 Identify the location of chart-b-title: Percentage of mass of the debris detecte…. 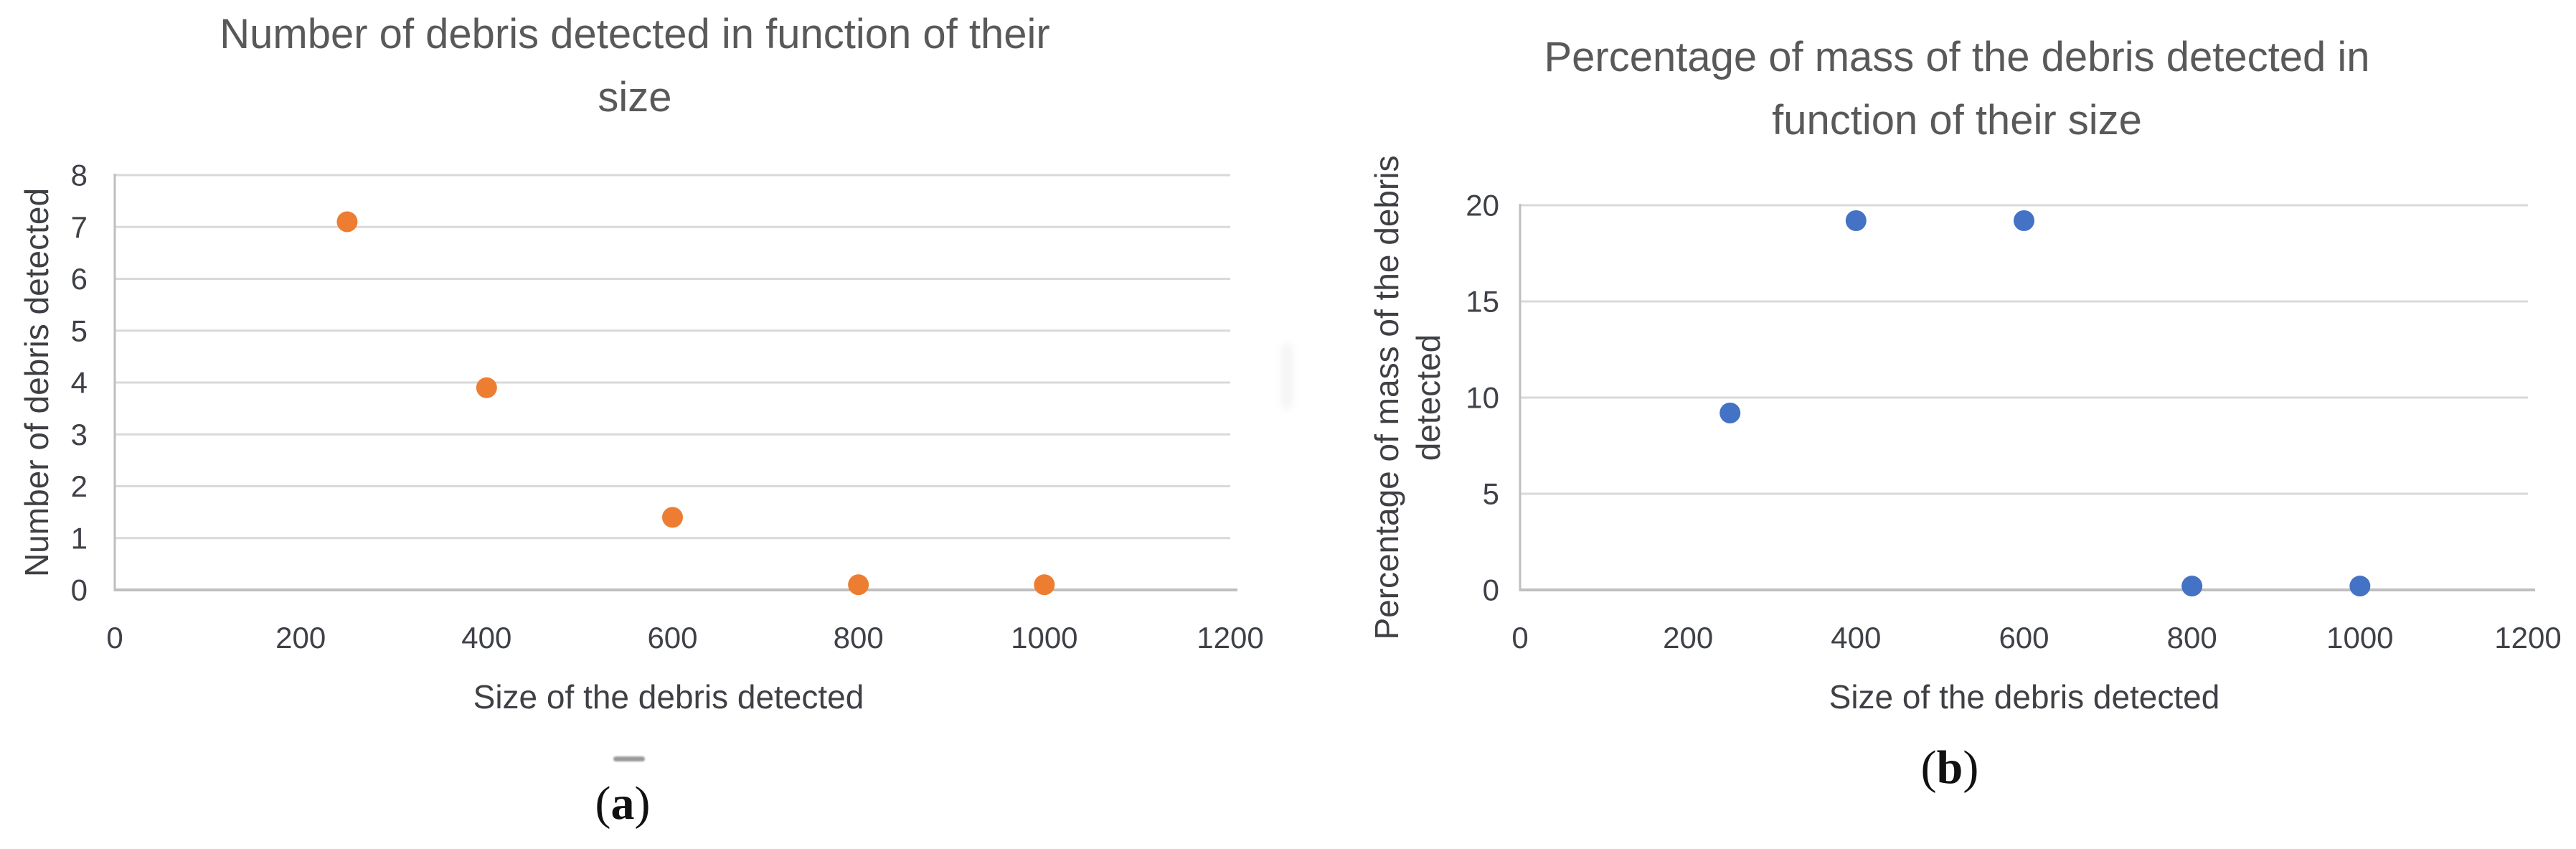
(1957, 89).